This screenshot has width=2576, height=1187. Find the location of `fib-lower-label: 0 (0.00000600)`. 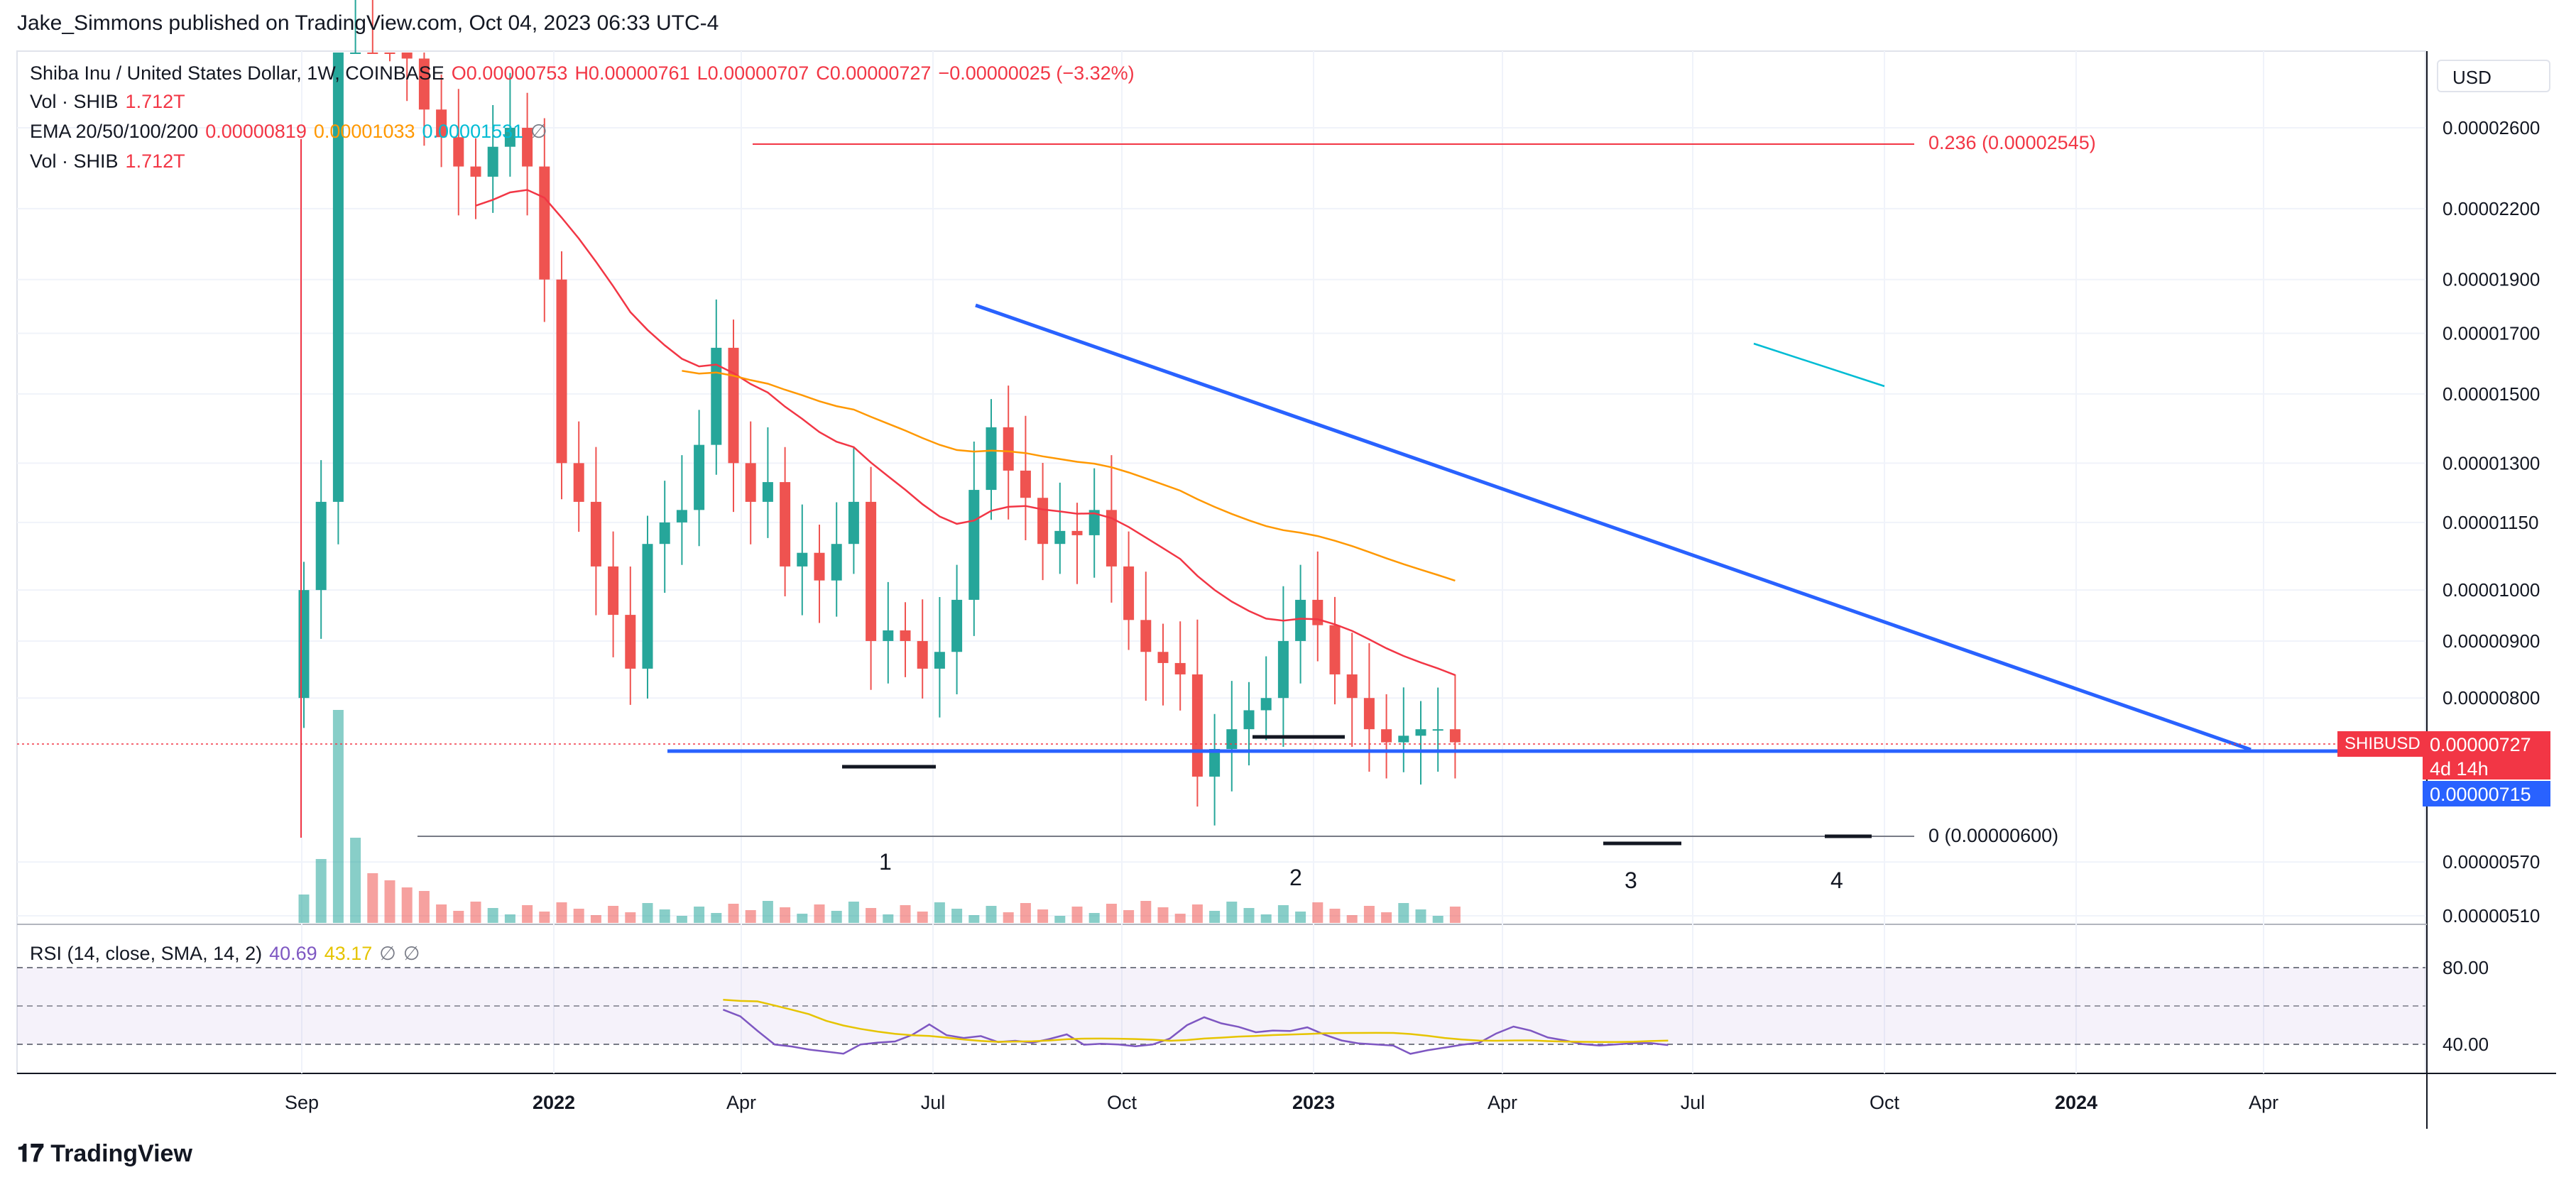

fib-lower-label: 0 (0.00000600) is located at coordinates (1993, 835).